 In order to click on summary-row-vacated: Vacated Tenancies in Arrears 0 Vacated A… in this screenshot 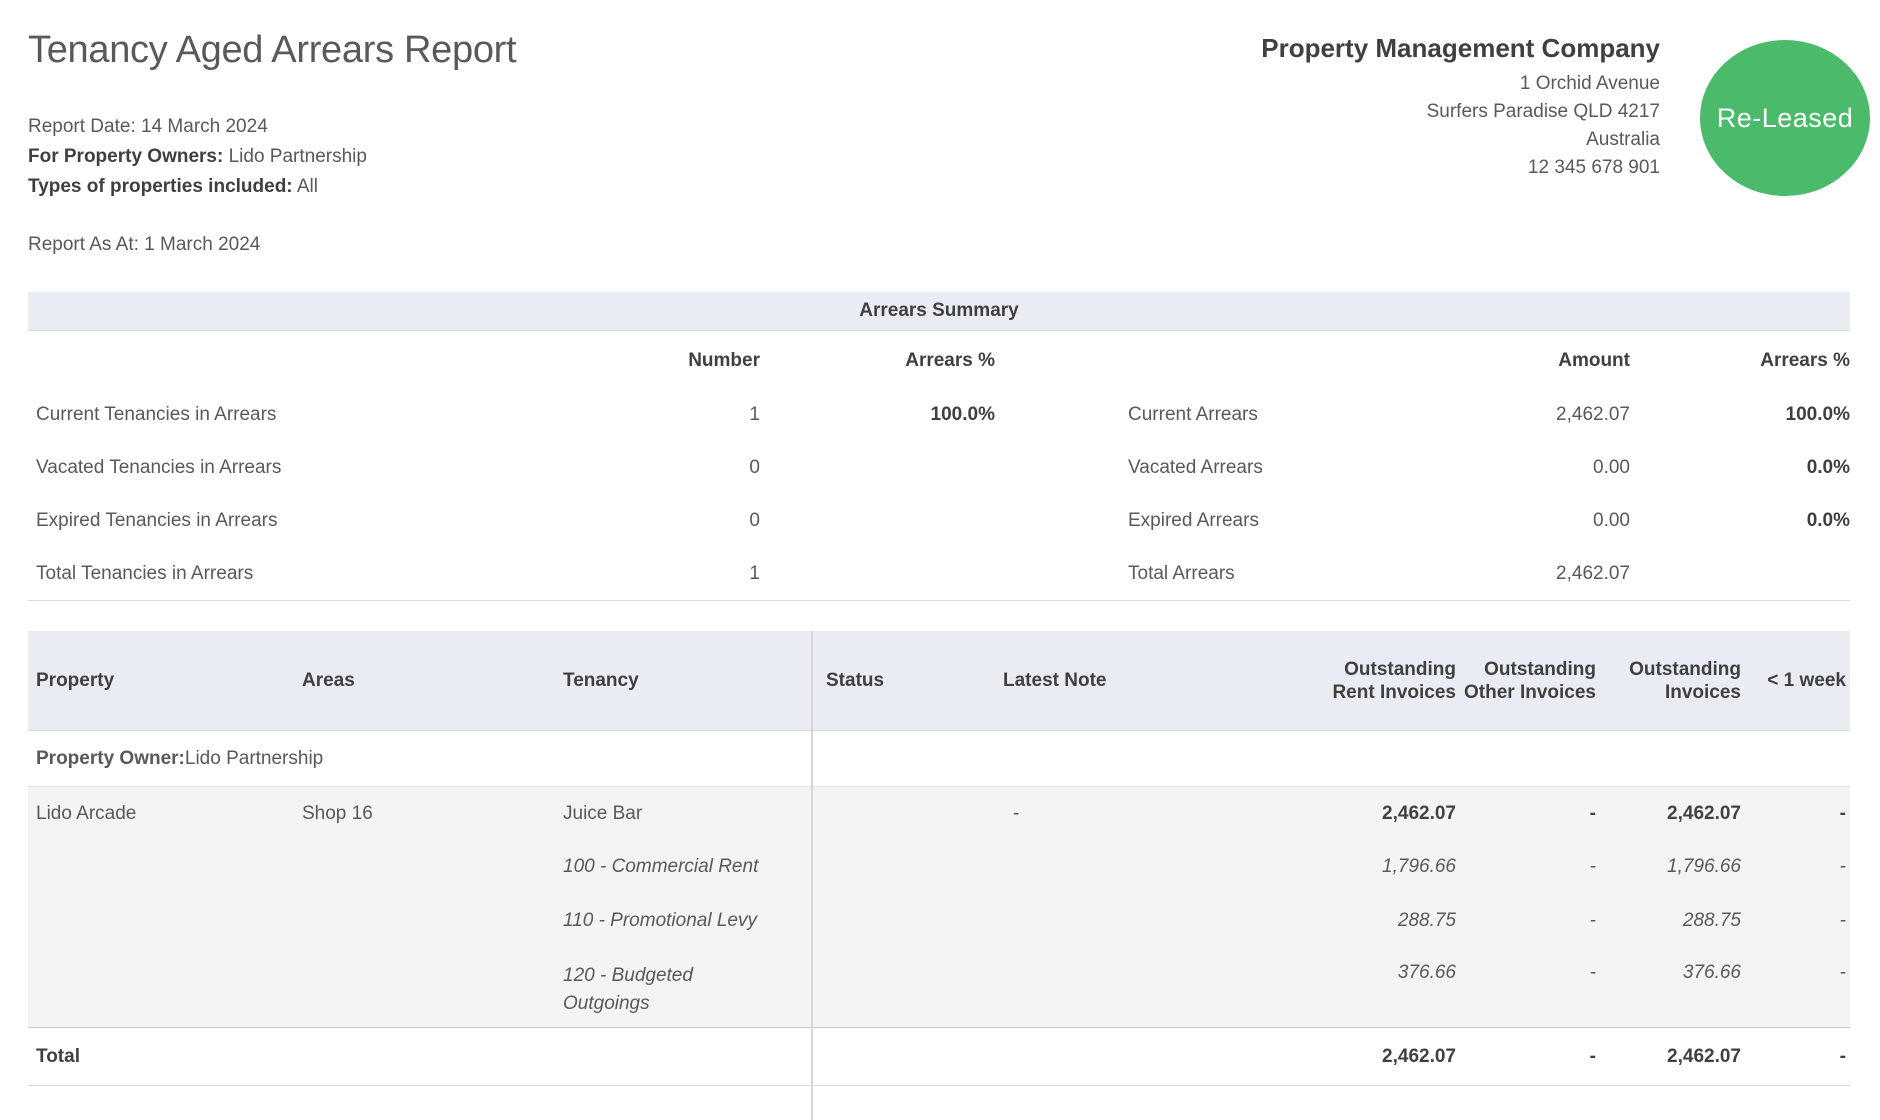, I will do `click(943, 467)`.